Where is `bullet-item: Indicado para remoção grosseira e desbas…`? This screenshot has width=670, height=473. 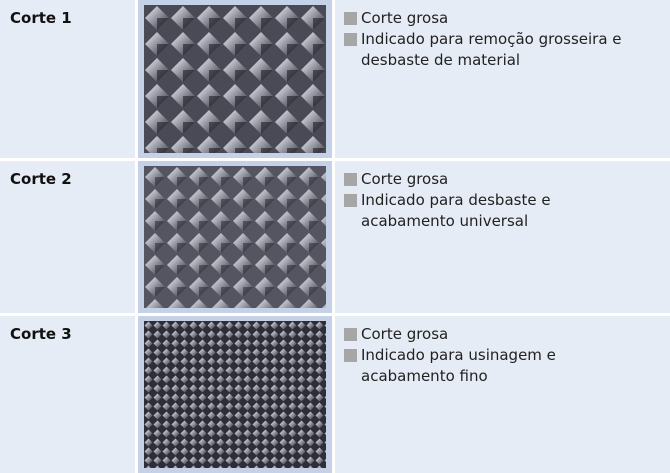 bullet-item: Indicado para remoção grosseira e desbas… is located at coordinates (489, 50).